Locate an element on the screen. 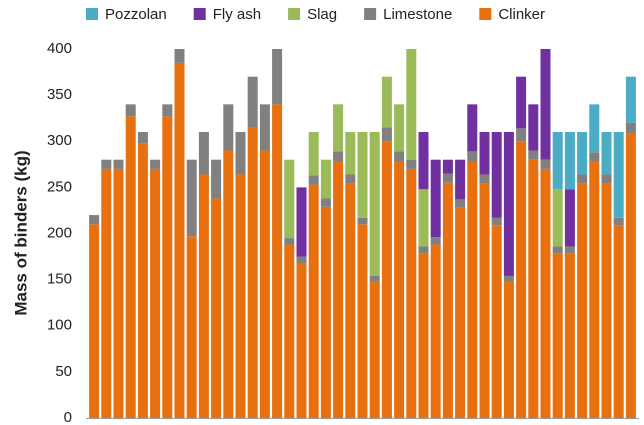 This screenshot has height=425, width=644. y-axis-title: Mass of binders (kg) is located at coordinates (20, 232).